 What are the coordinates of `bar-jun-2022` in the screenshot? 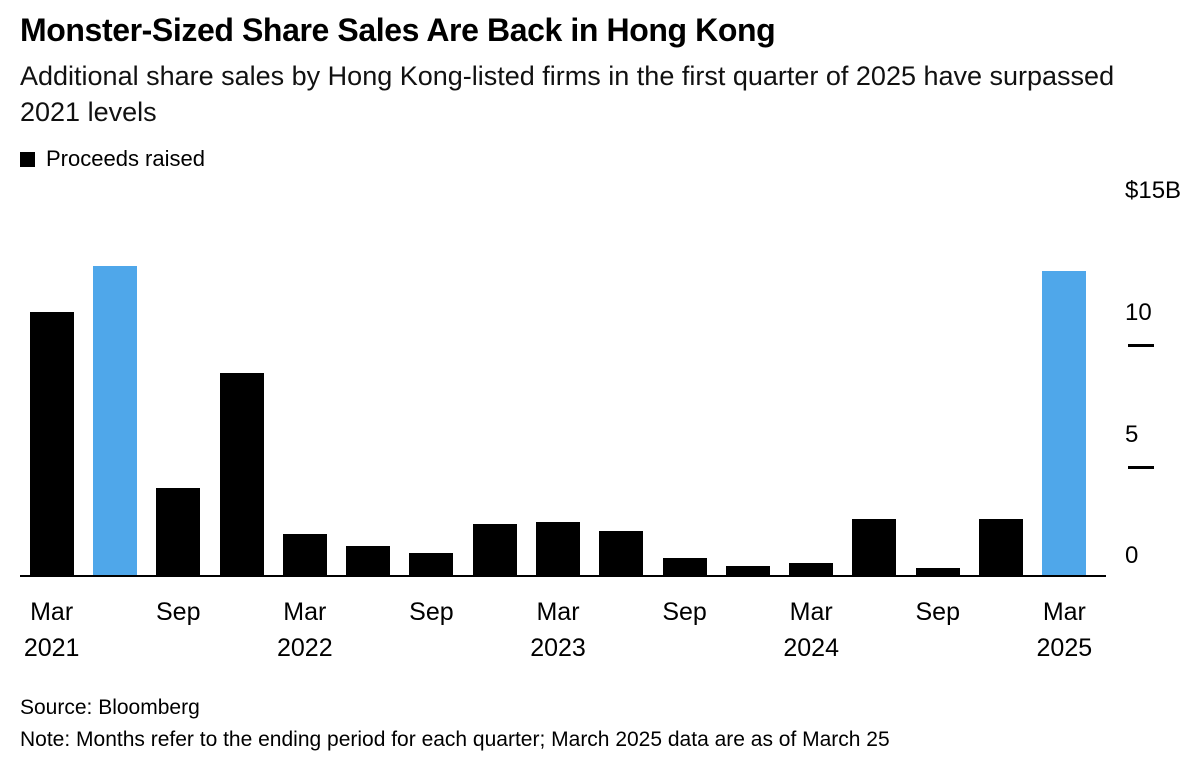 It's located at (368, 561).